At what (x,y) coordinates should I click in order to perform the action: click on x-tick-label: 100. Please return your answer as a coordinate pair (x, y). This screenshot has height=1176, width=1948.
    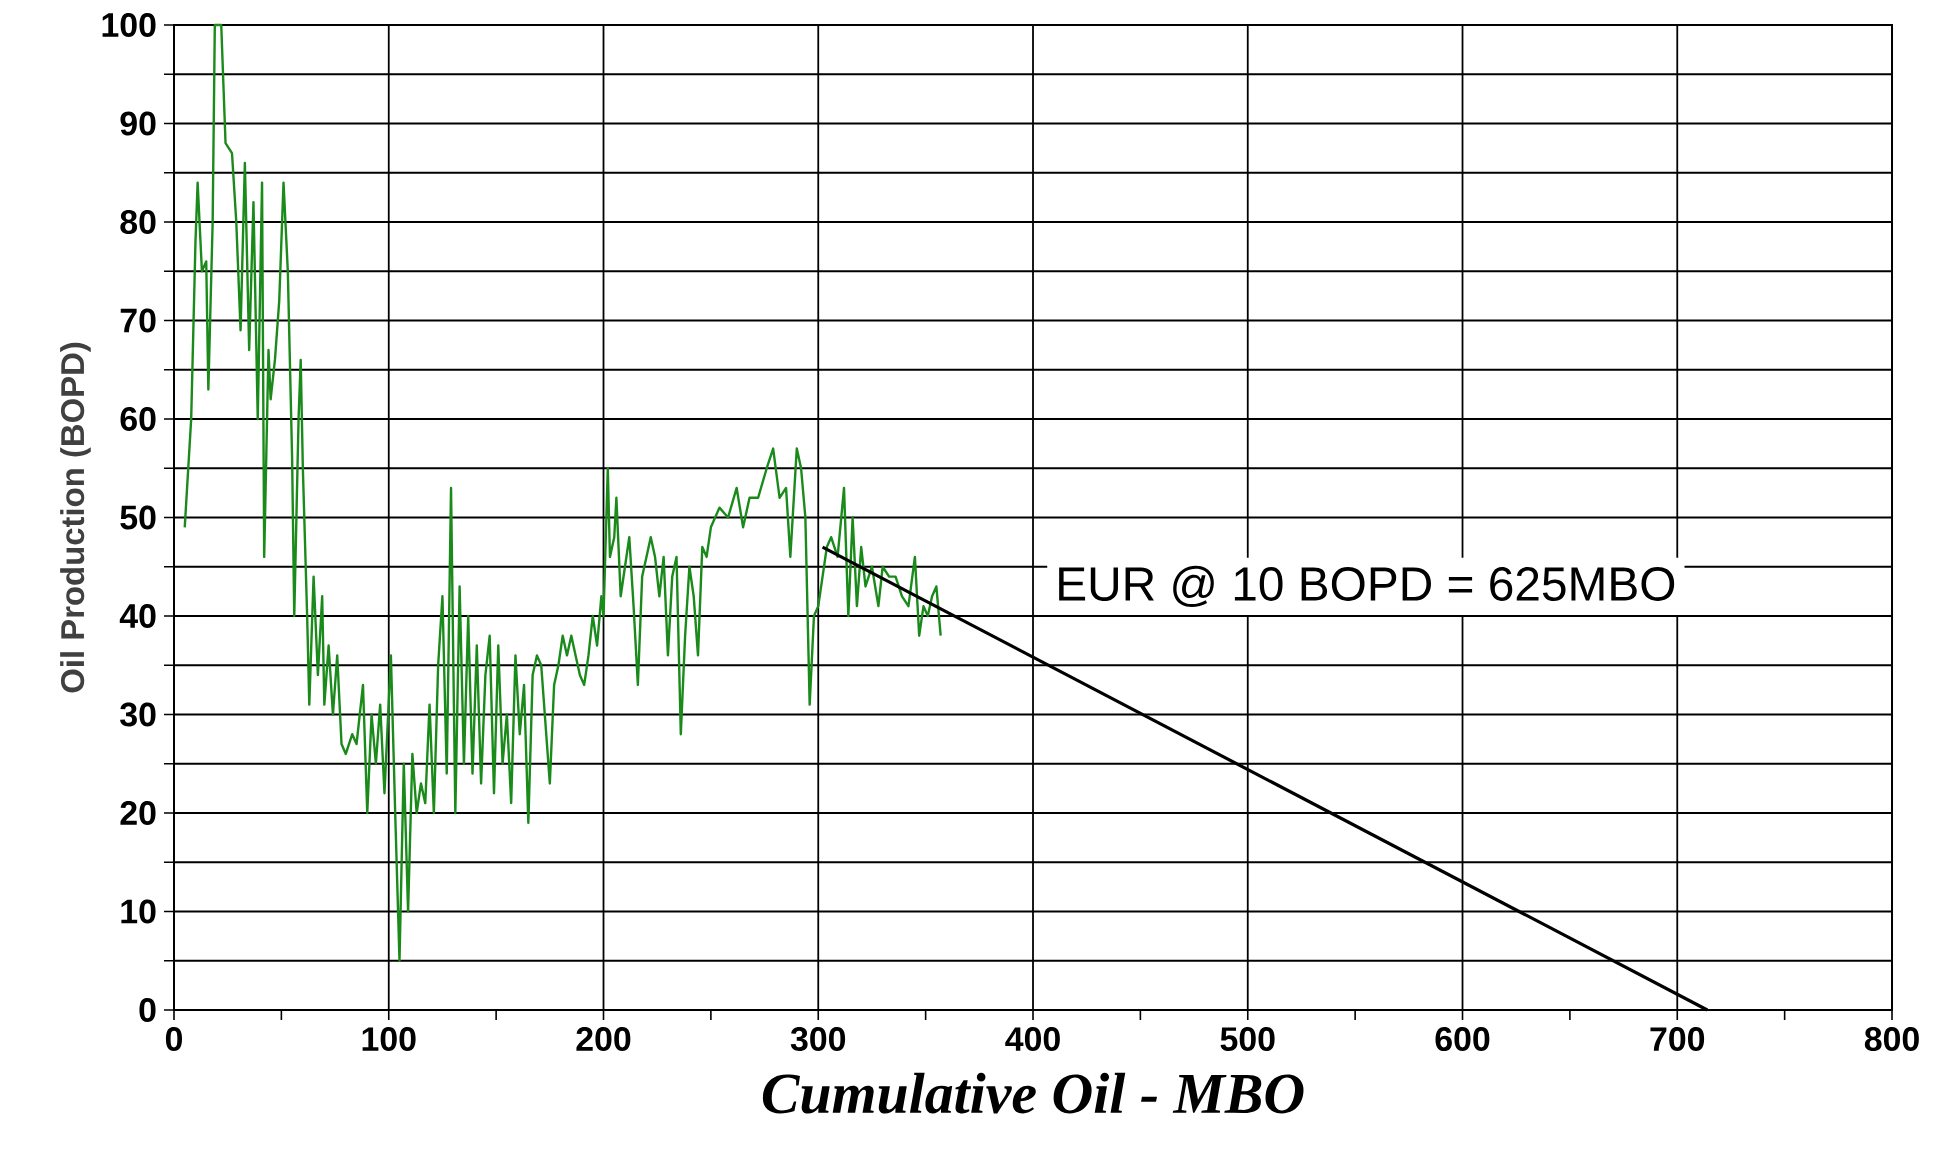
    Looking at the image, I should click on (389, 1039).